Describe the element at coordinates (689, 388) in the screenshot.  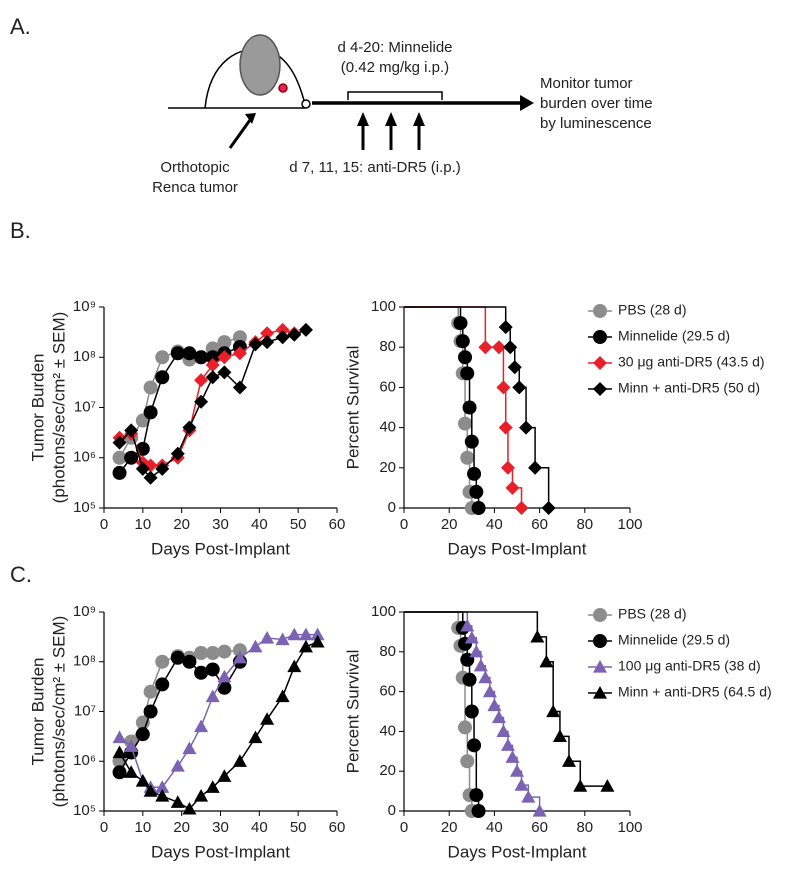
I see `legend-label: Minn + anti-DR5 (50 d)` at that location.